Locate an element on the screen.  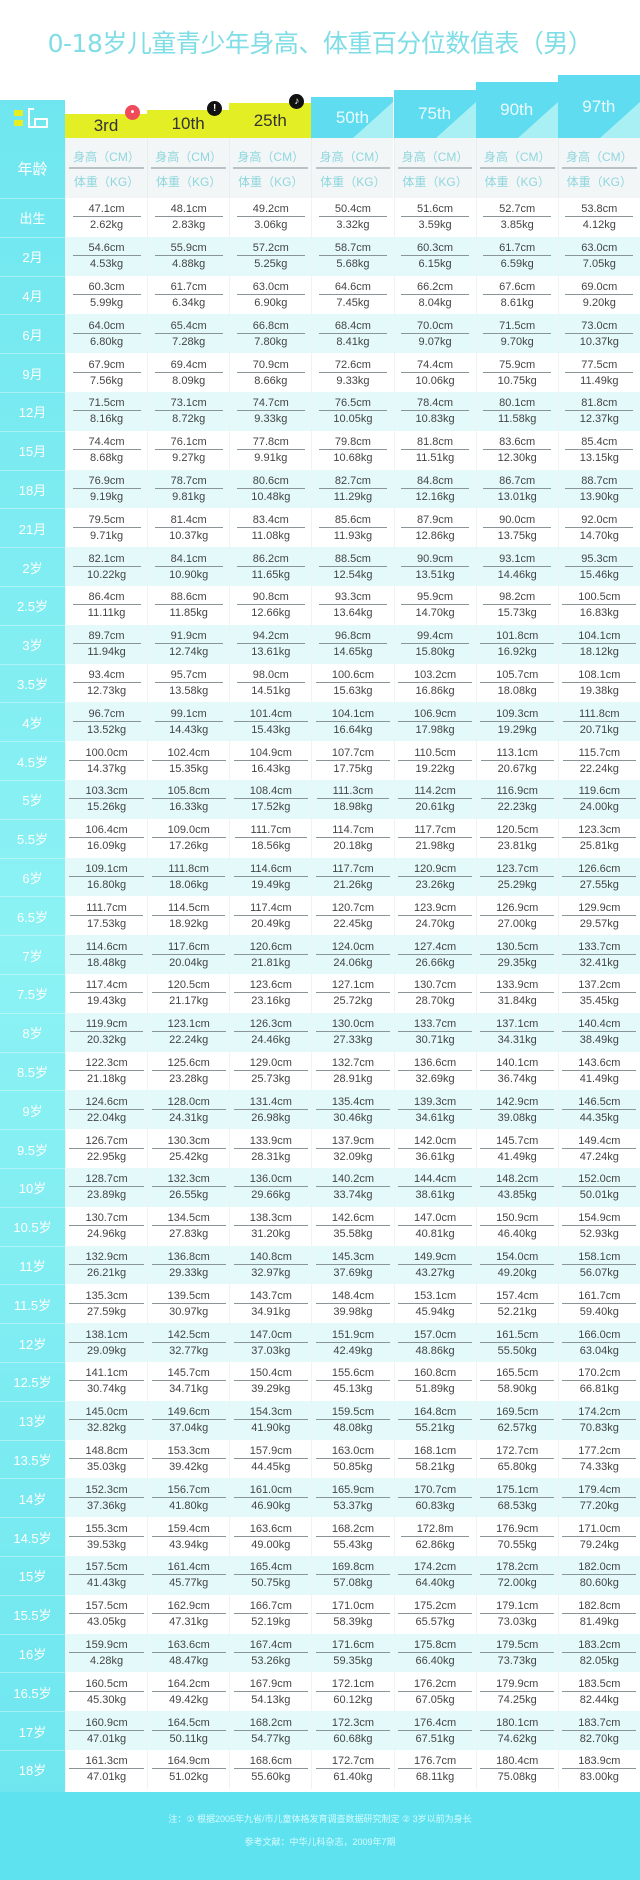
weight-value: 50.01kg is located at coordinates (599, 1195).